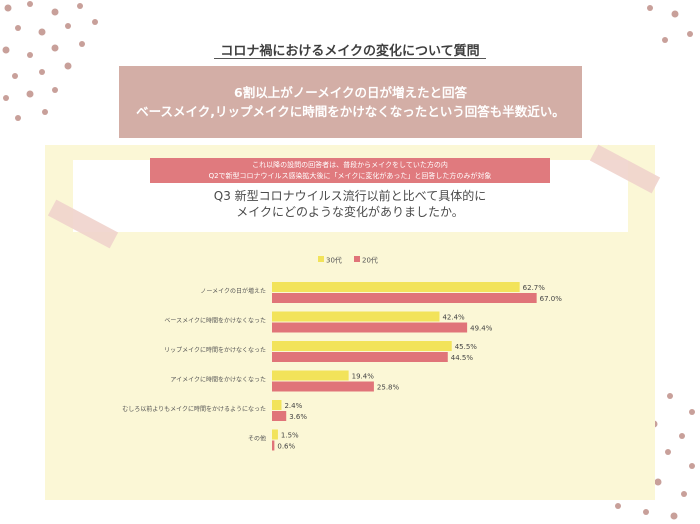 This screenshot has width=700, height=524. I want to click on data-label: 0.6%, so click(286, 447).